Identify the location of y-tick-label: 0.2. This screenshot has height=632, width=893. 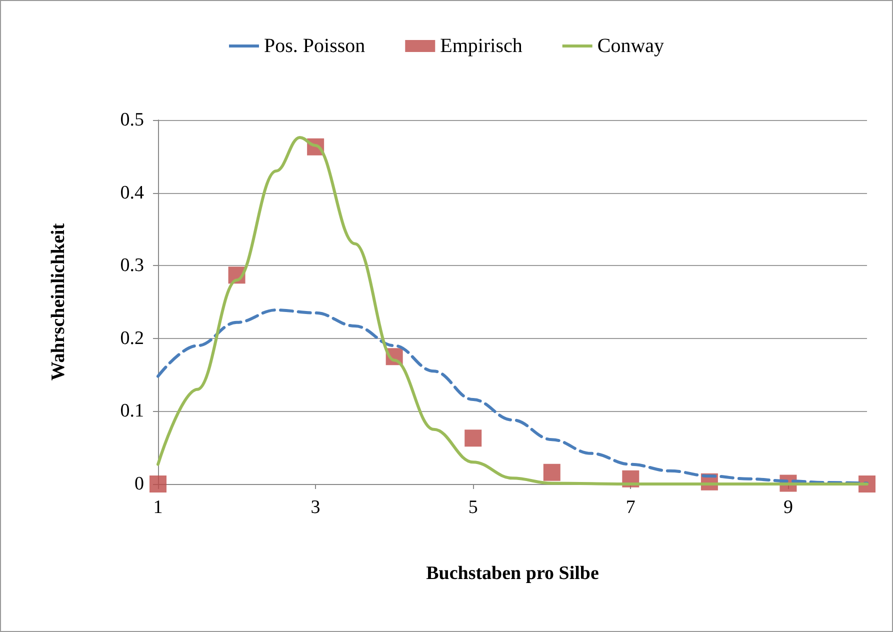
(132, 338).